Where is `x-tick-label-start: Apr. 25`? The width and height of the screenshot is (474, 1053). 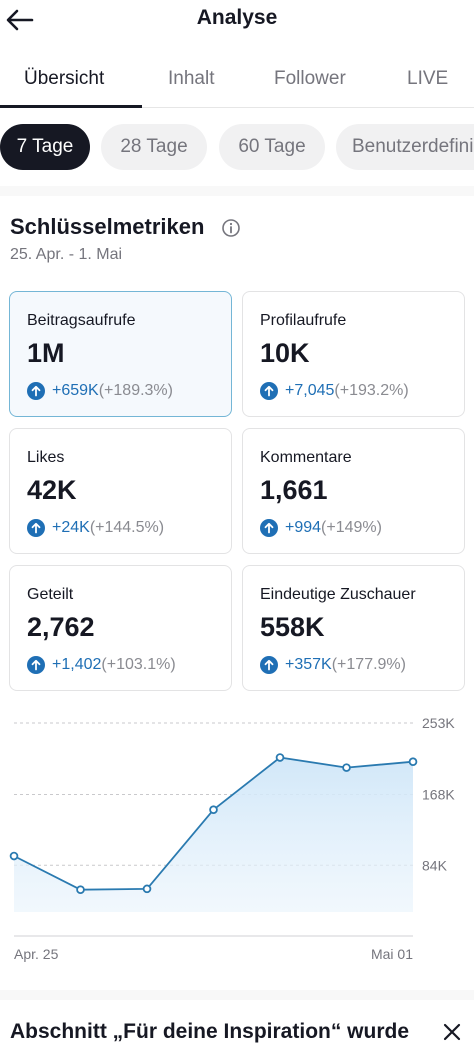
x-tick-label-start: Apr. 25 is located at coordinates (36, 954).